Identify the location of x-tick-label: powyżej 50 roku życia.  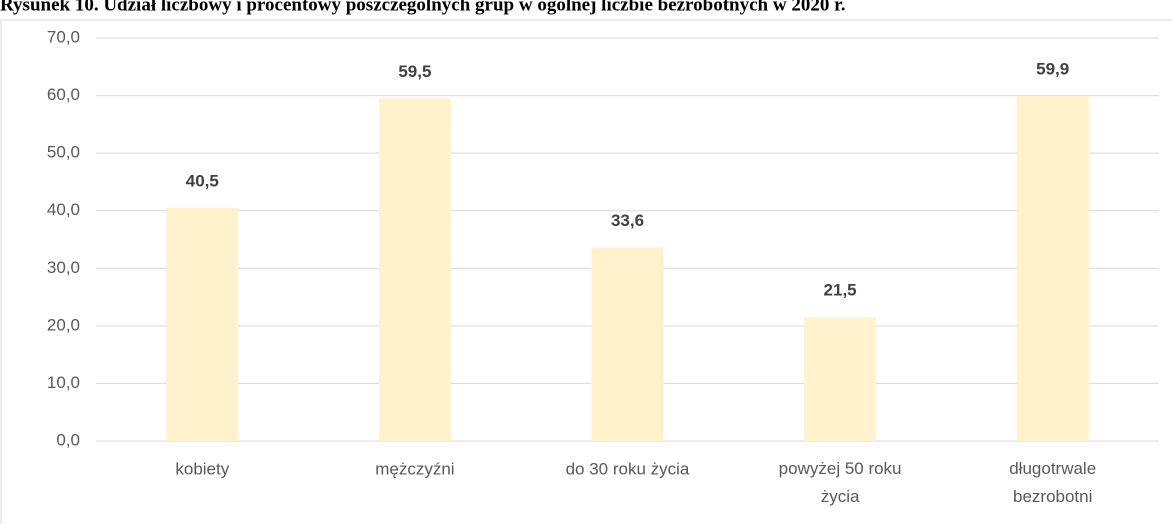
(840, 482).